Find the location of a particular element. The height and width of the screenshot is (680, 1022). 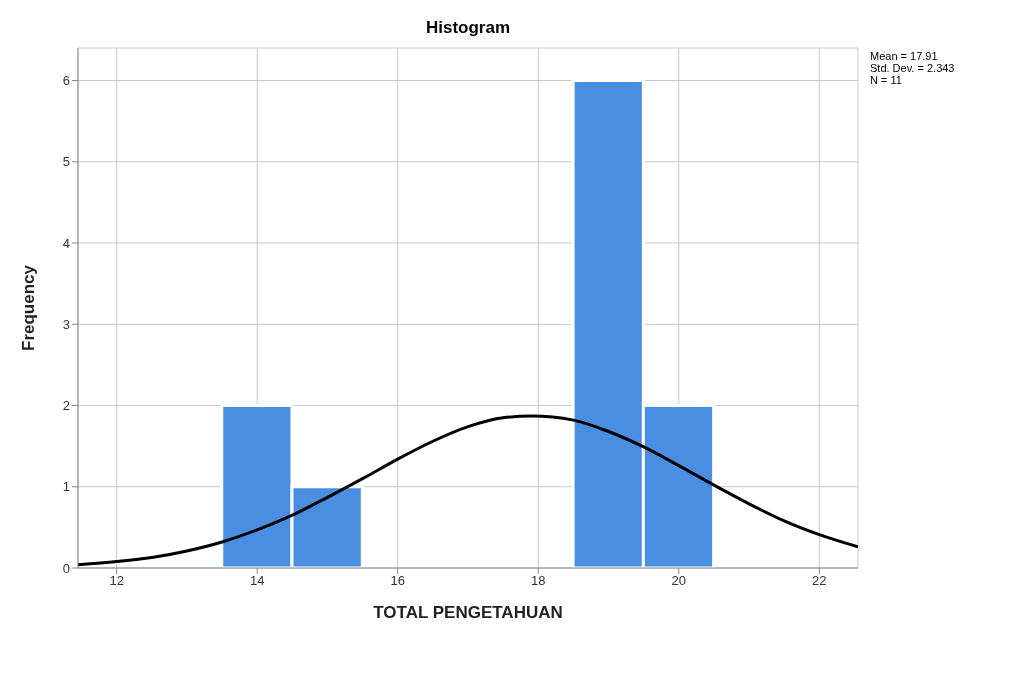

text: Mean = 17.91 is located at coordinates (904, 56).